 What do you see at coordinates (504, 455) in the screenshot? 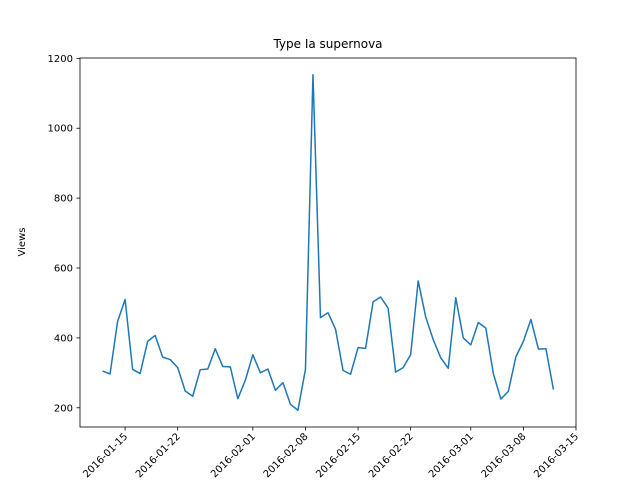
I see `x-tick-label: 2016-03-08` at bounding box center [504, 455].